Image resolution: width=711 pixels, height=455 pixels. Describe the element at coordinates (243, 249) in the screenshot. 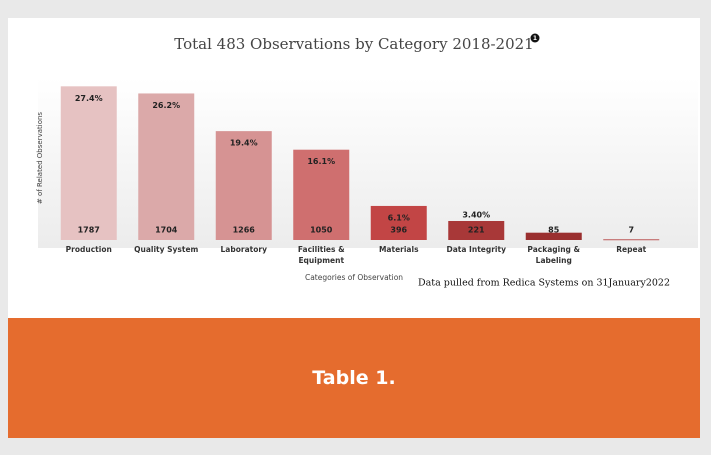

I see `x-tick-label: Laboratory` at that location.